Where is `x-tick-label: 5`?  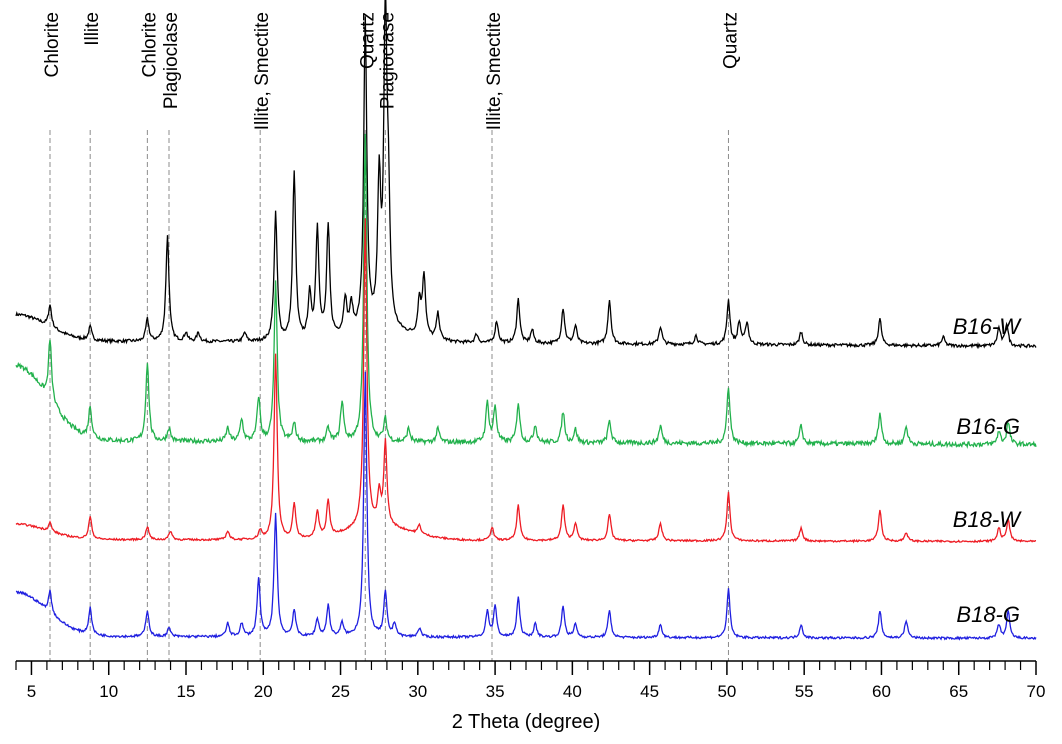 x-tick-label: 5 is located at coordinates (31, 691).